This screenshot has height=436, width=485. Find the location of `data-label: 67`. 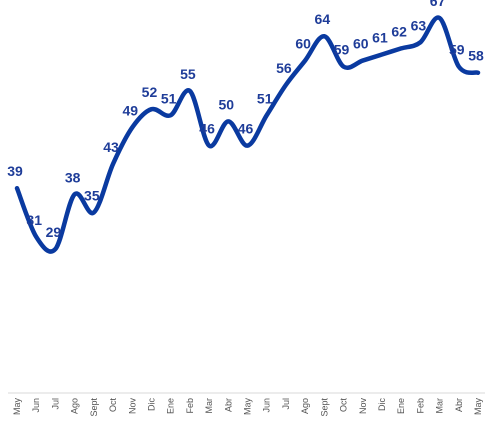

data-label: 67 is located at coordinates (438, 4).